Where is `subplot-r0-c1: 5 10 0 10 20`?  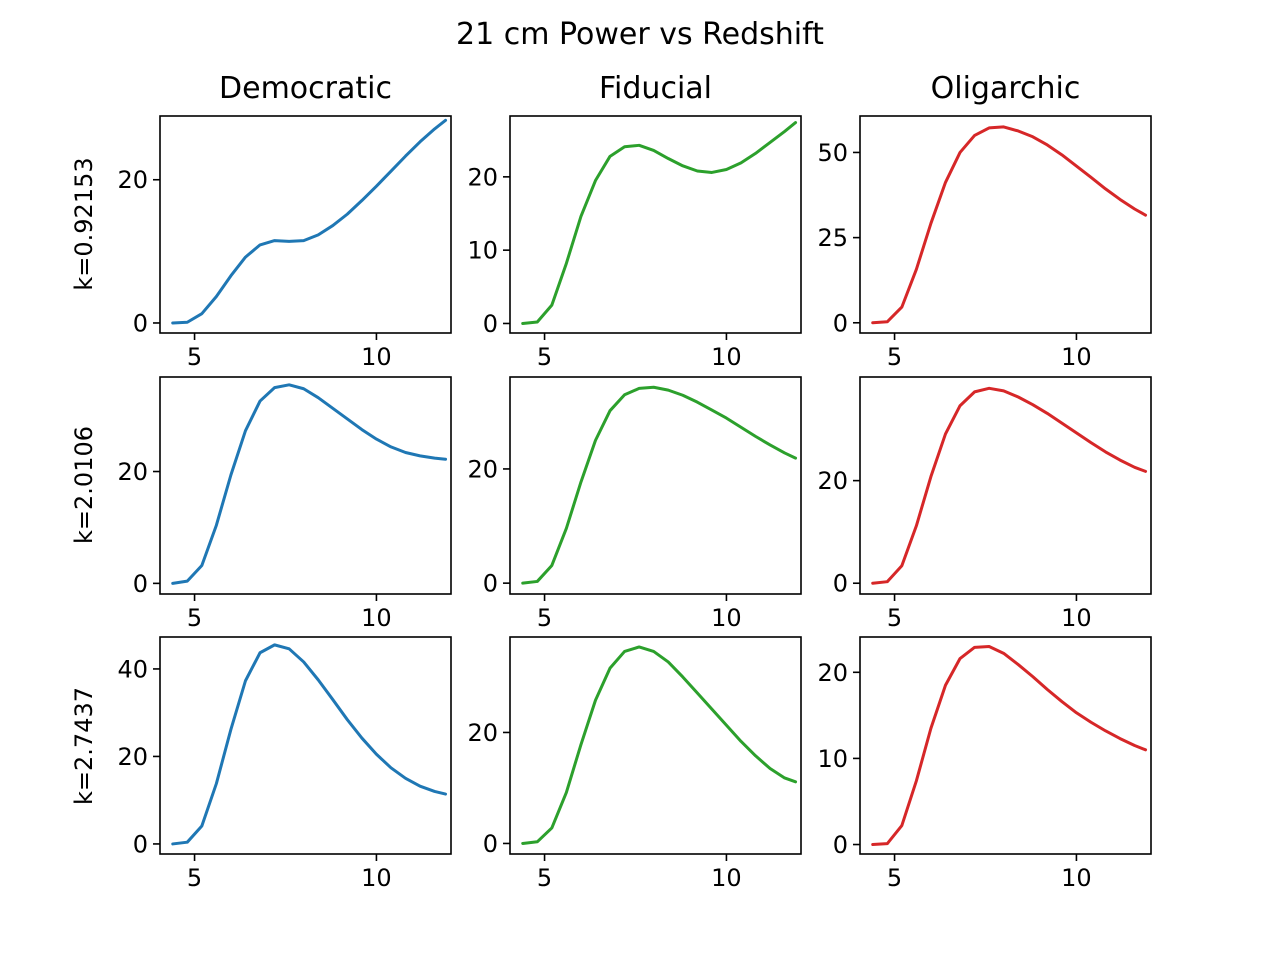 subplot-r0-c1: 5 10 0 10 20 is located at coordinates (634, 243).